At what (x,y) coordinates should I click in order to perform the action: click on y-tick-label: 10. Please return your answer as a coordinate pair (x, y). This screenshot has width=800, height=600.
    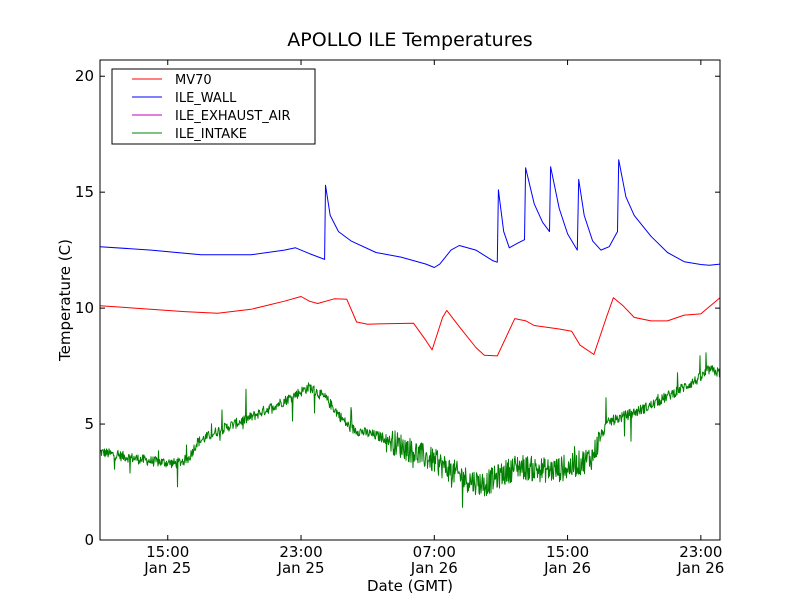
    Looking at the image, I should click on (84, 308).